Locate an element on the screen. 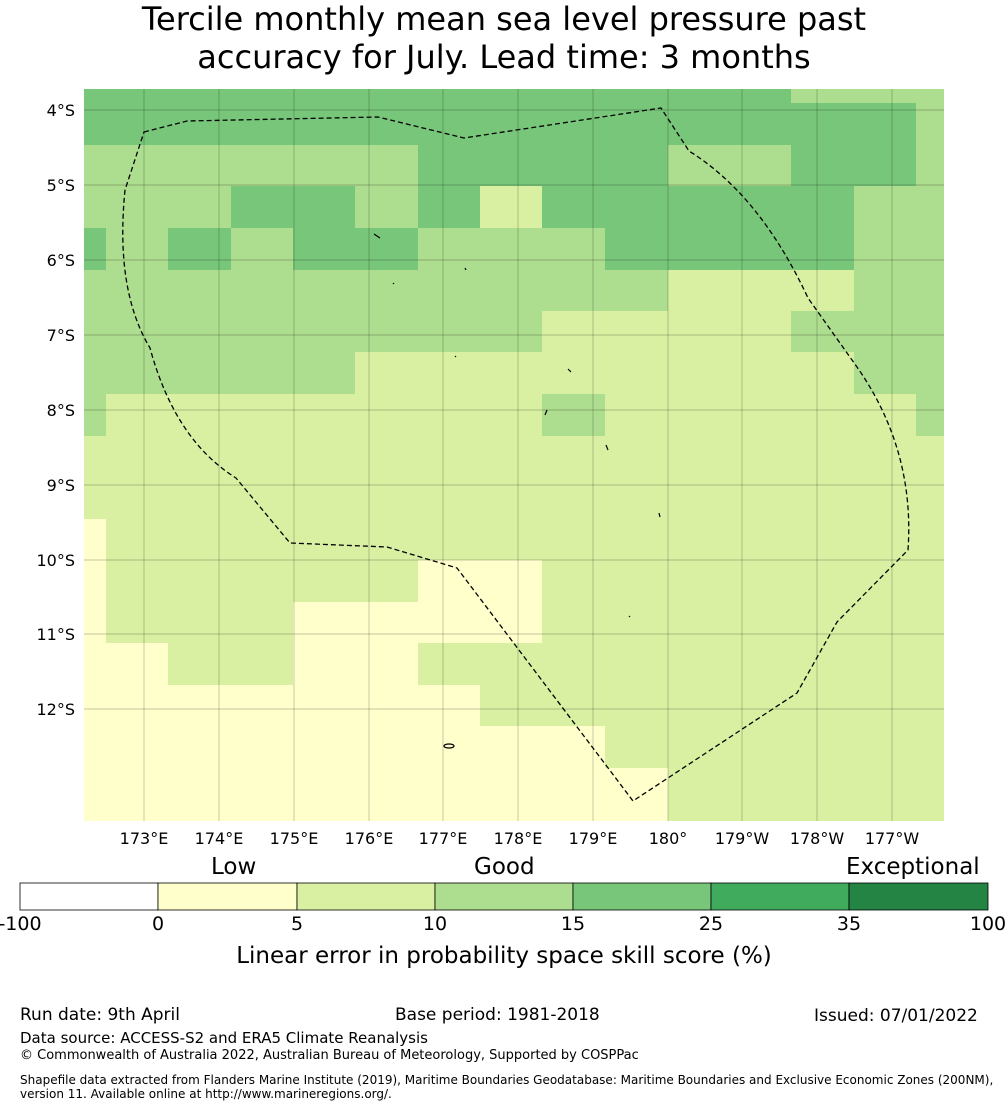 The height and width of the screenshot is (1110, 1008). latitude-label: 5°S is located at coordinates (61, 185).